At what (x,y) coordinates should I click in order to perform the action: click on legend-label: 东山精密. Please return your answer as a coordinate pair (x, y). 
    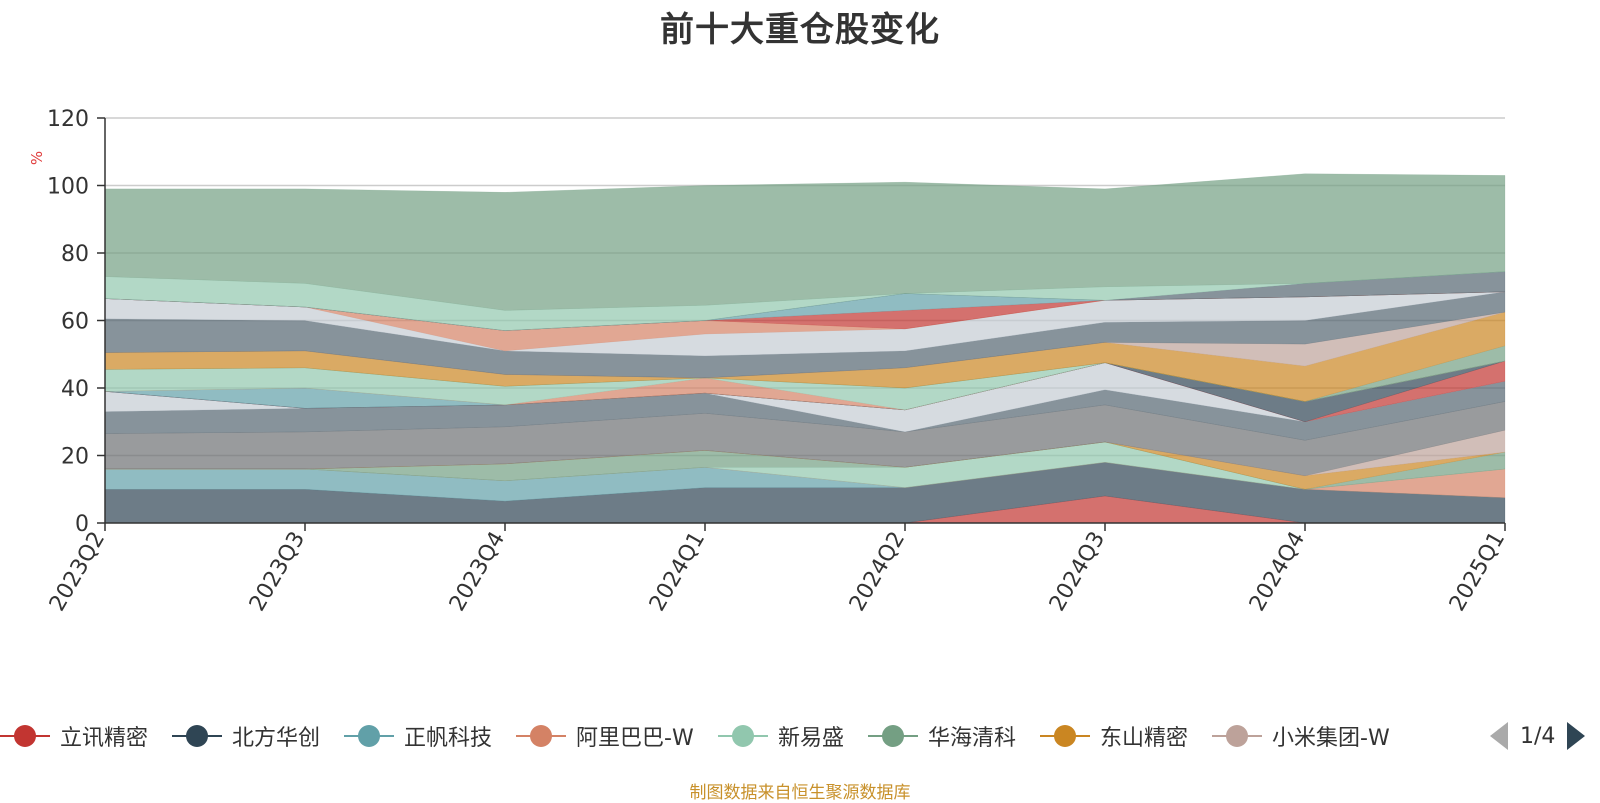
    Looking at the image, I should click on (1144, 738).